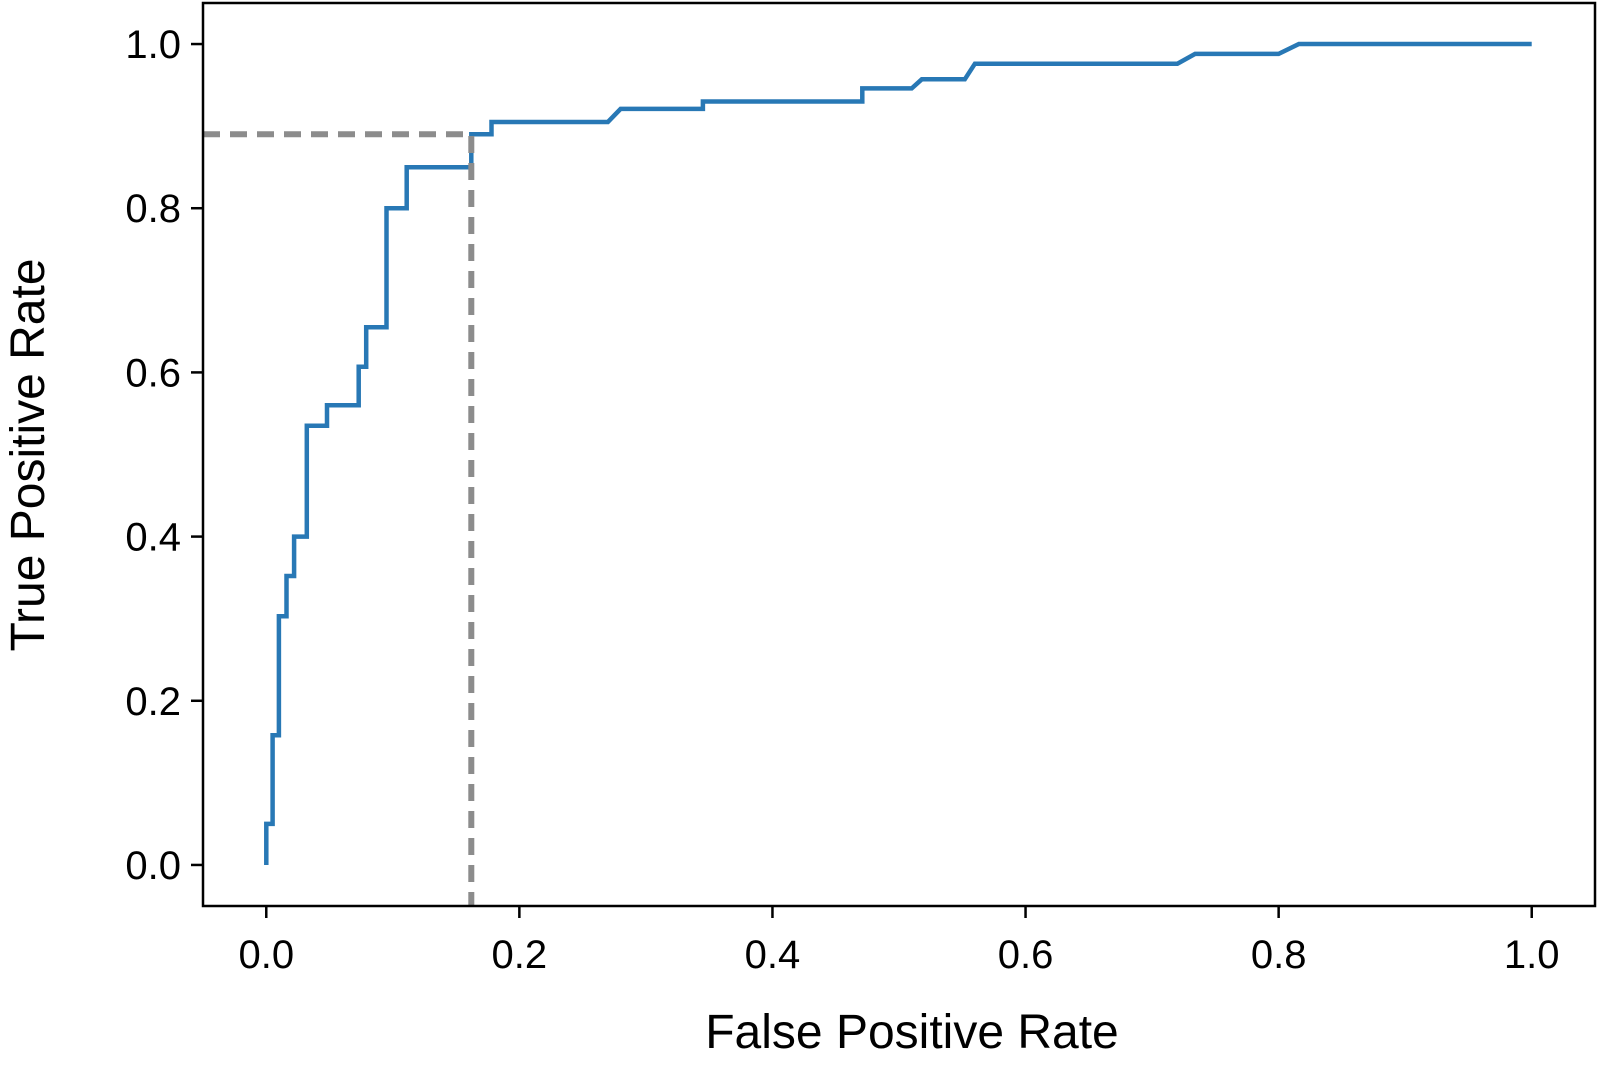 The height and width of the screenshot is (1071, 1602). What do you see at coordinates (153, 373) in the screenshot?
I see `y-tick-label: 0.6` at bounding box center [153, 373].